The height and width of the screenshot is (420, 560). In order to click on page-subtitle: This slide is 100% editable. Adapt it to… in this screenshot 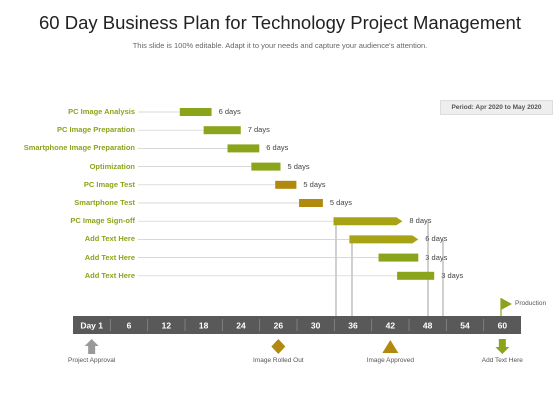, I will do `click(280, 45)`.